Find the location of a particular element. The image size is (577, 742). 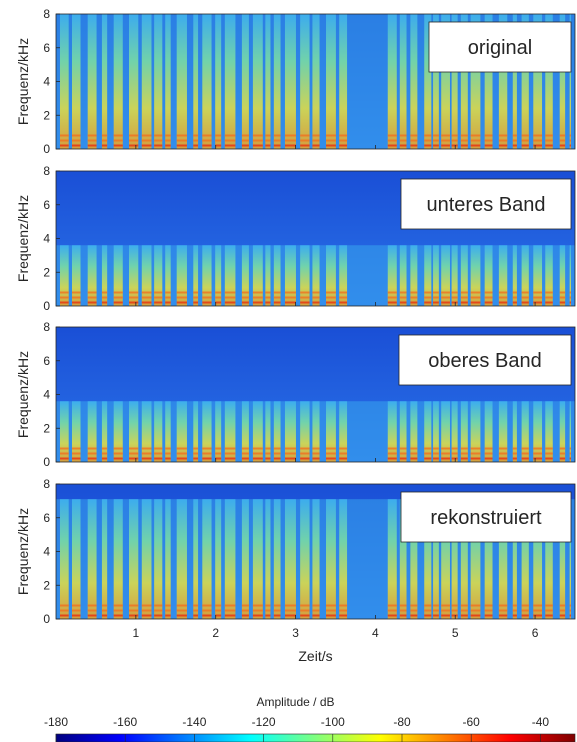

y-tick-label: 6 is located at coordinates (46, 518).